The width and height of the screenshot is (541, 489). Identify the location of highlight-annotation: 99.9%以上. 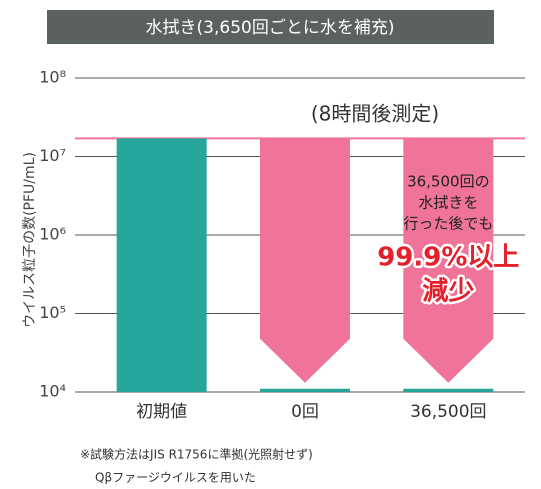
(448, 258).